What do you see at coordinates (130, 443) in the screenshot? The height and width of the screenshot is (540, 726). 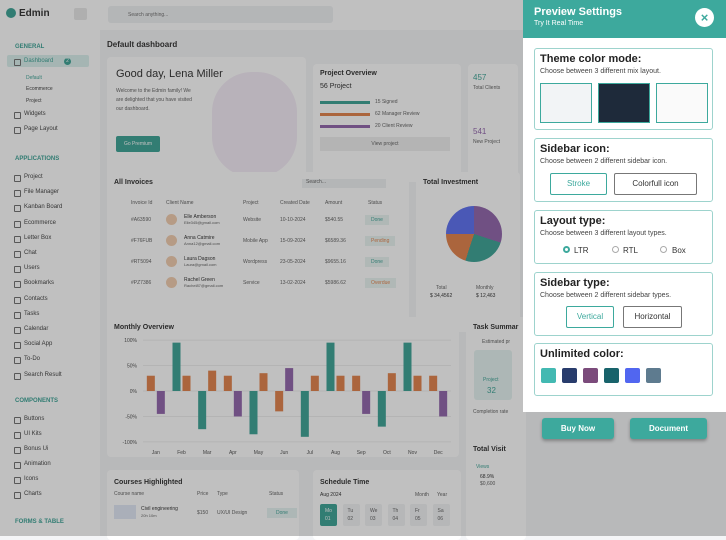 I see `y-tick-label: -100%` at bounding box center [130, 443].